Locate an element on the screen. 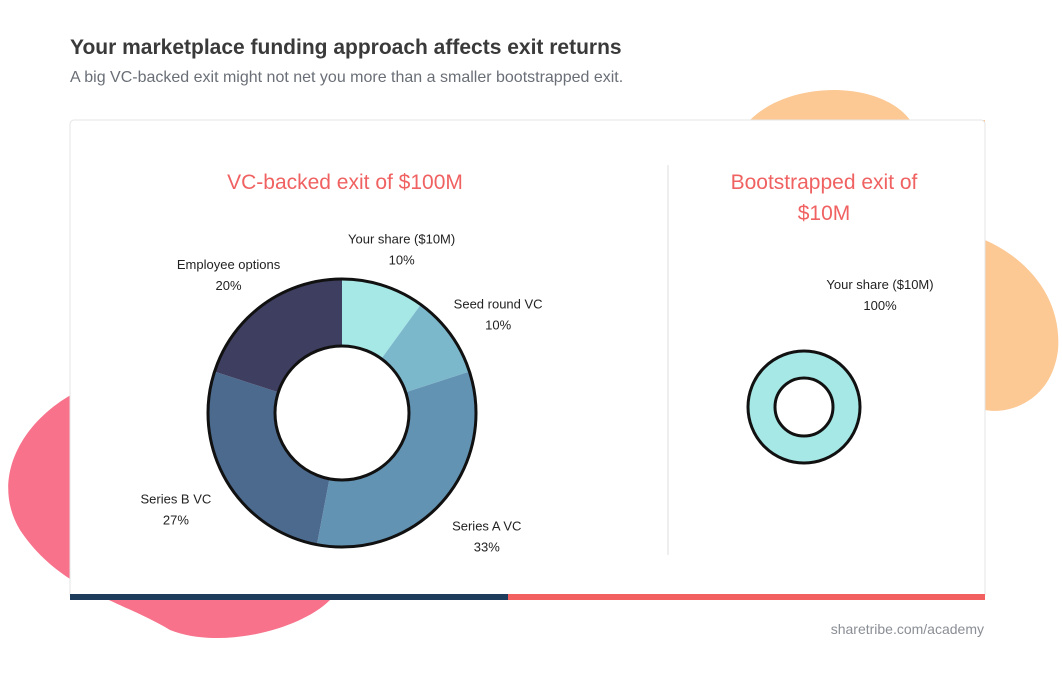 This screenshot has width=1062, height=676. bottom-bar-left is located at coordinates (289, 597).